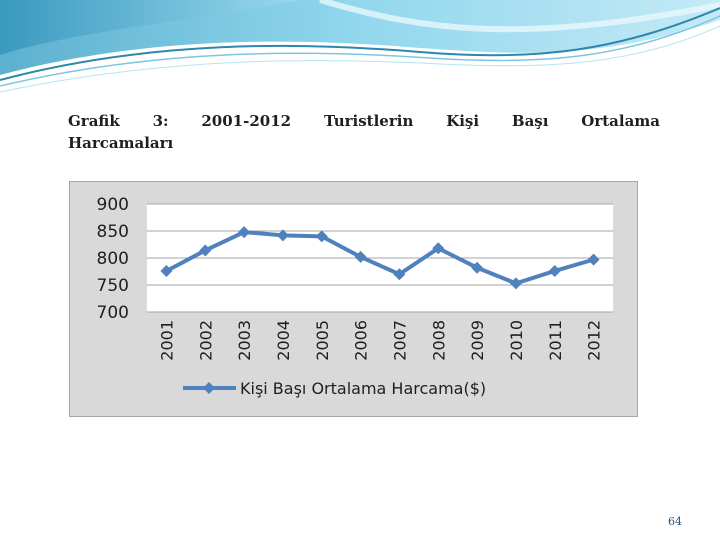  I want to click on caption-word: Ortalama, so click(620, 121).